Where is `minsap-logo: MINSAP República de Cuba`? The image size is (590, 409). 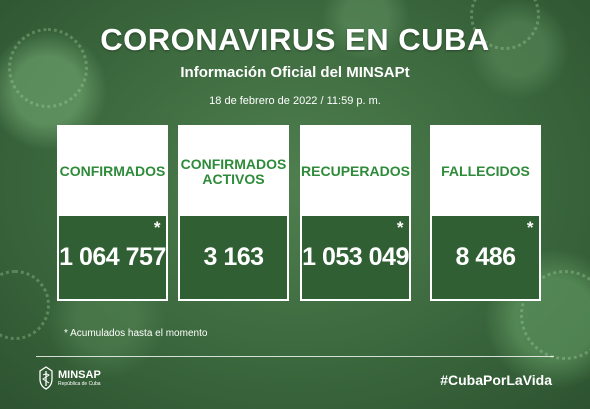
minsap-logo: MINSAP República de Cuba is located at coordinates (69, 378).